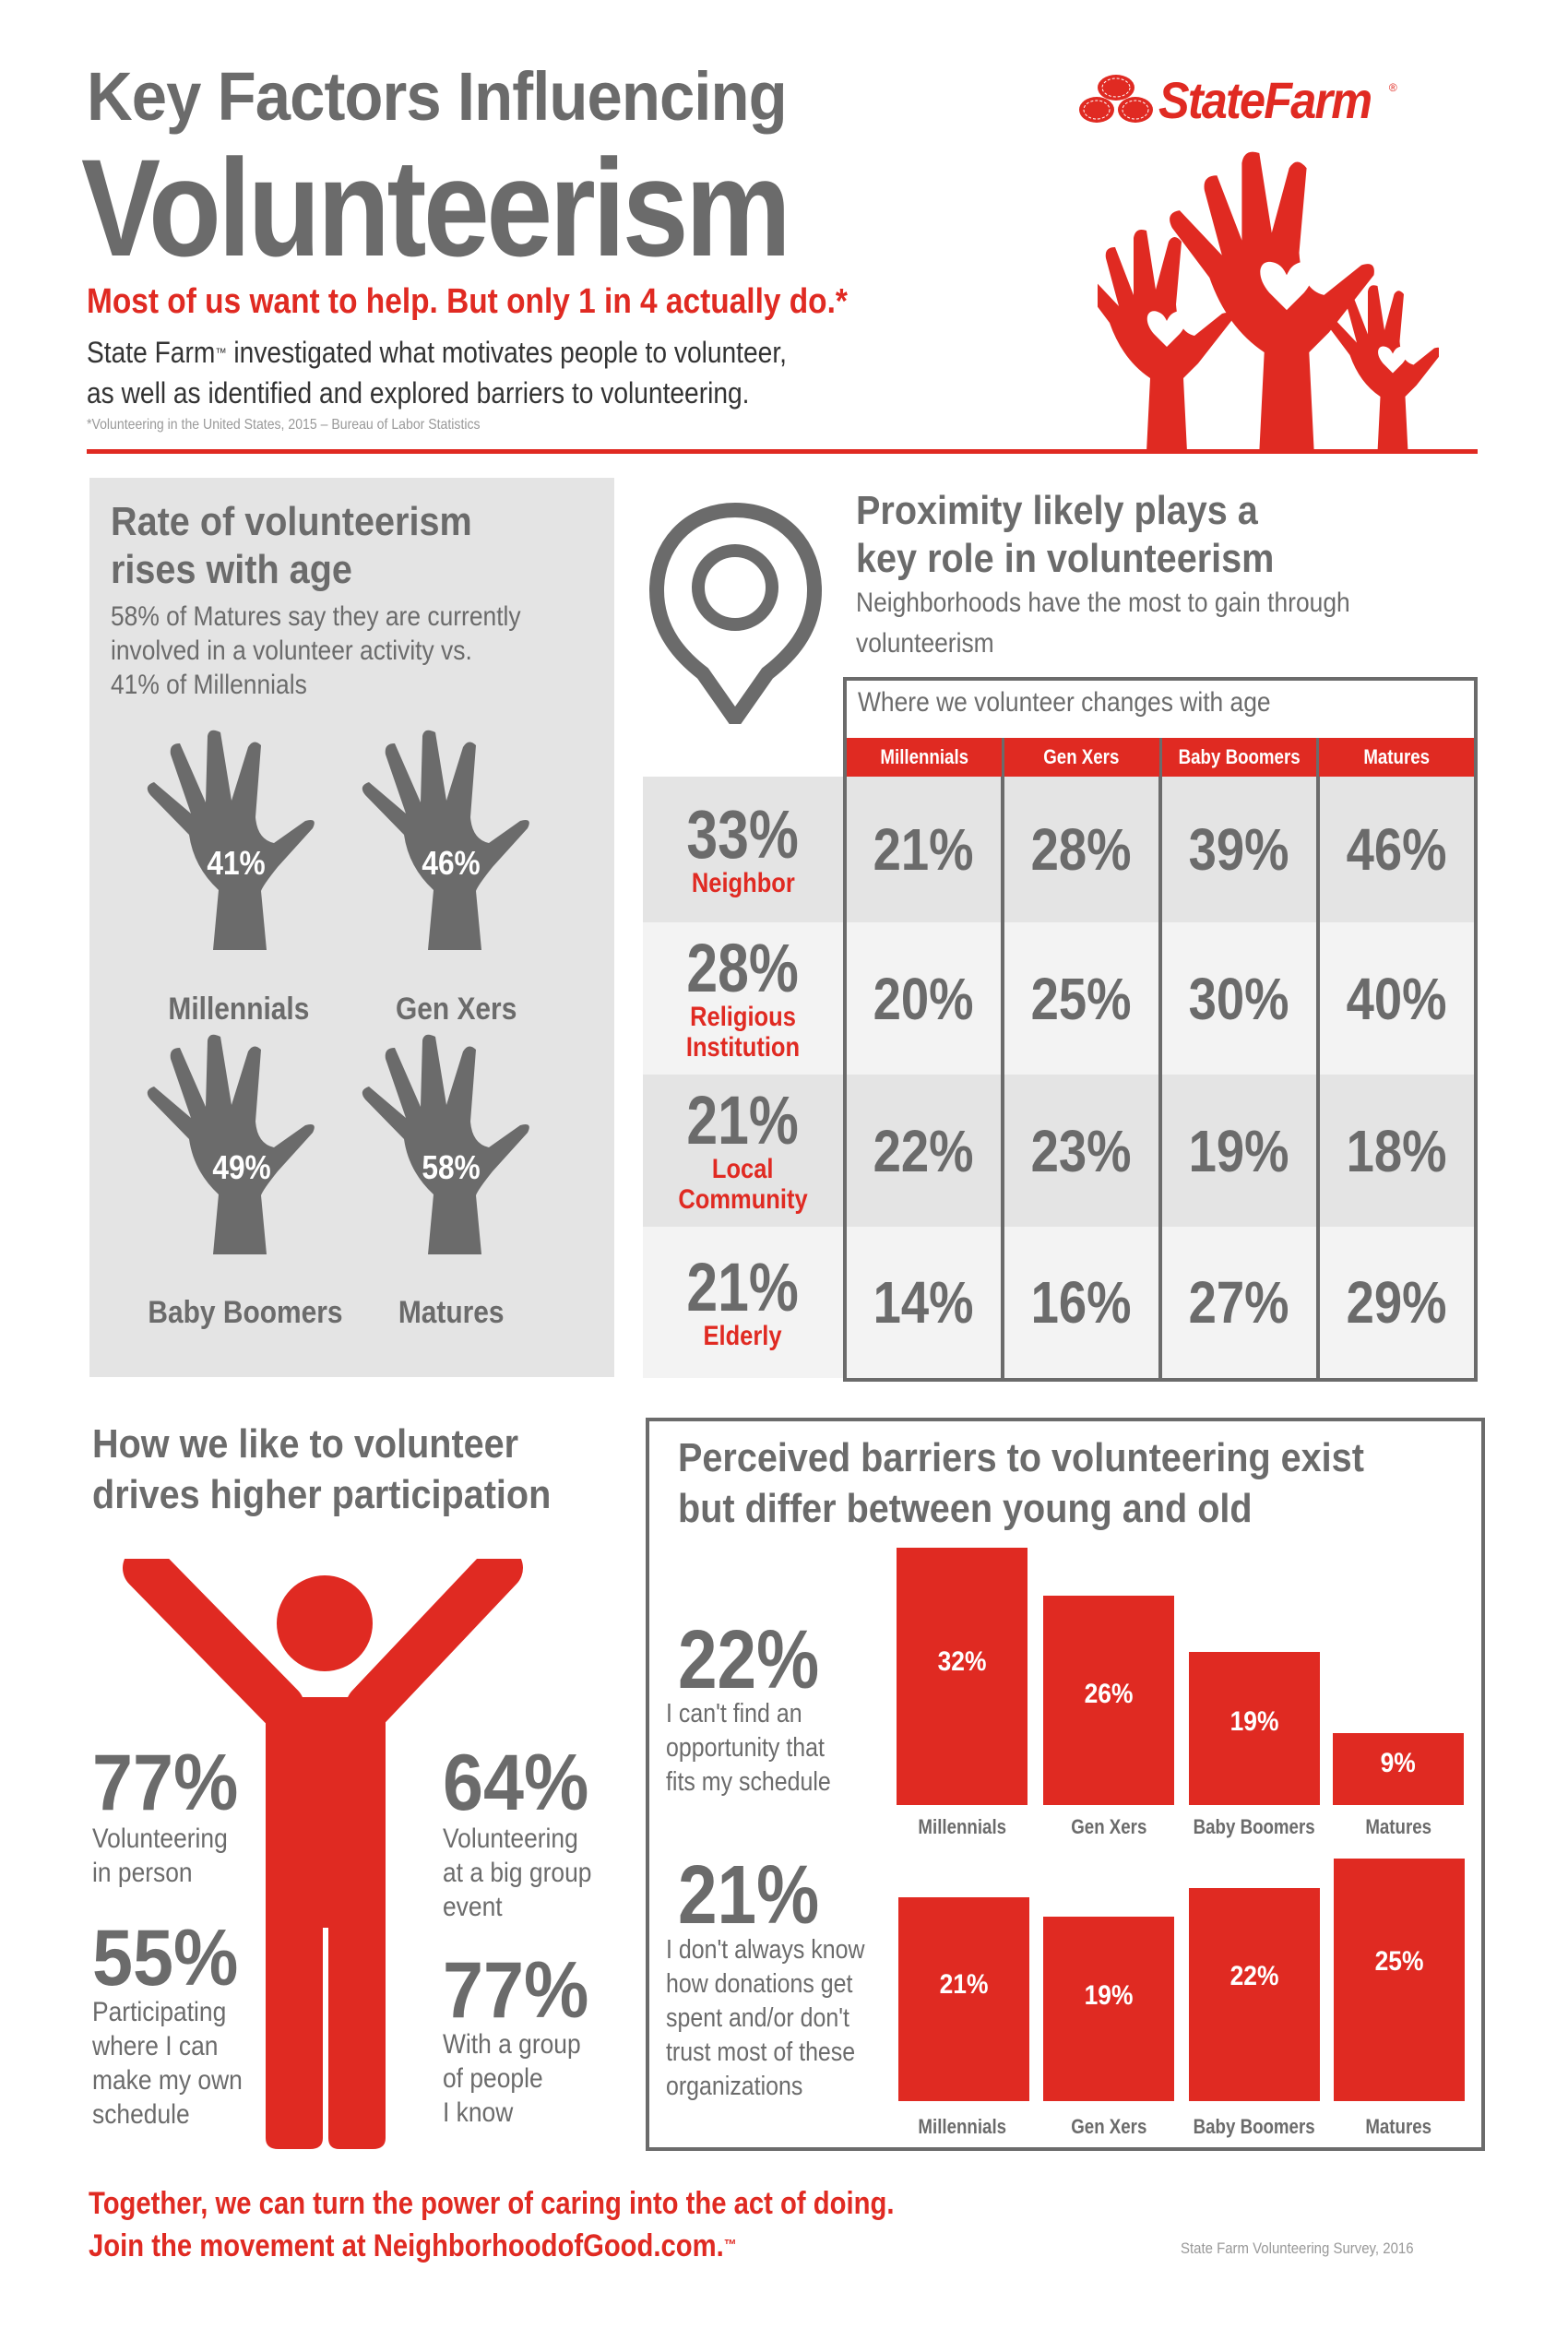 This screenshot has width=1568, height=2352. Describe the element at coordinates (160, 1856) in the screenshot. I see `stat-description: Volunteering in person` at that location.